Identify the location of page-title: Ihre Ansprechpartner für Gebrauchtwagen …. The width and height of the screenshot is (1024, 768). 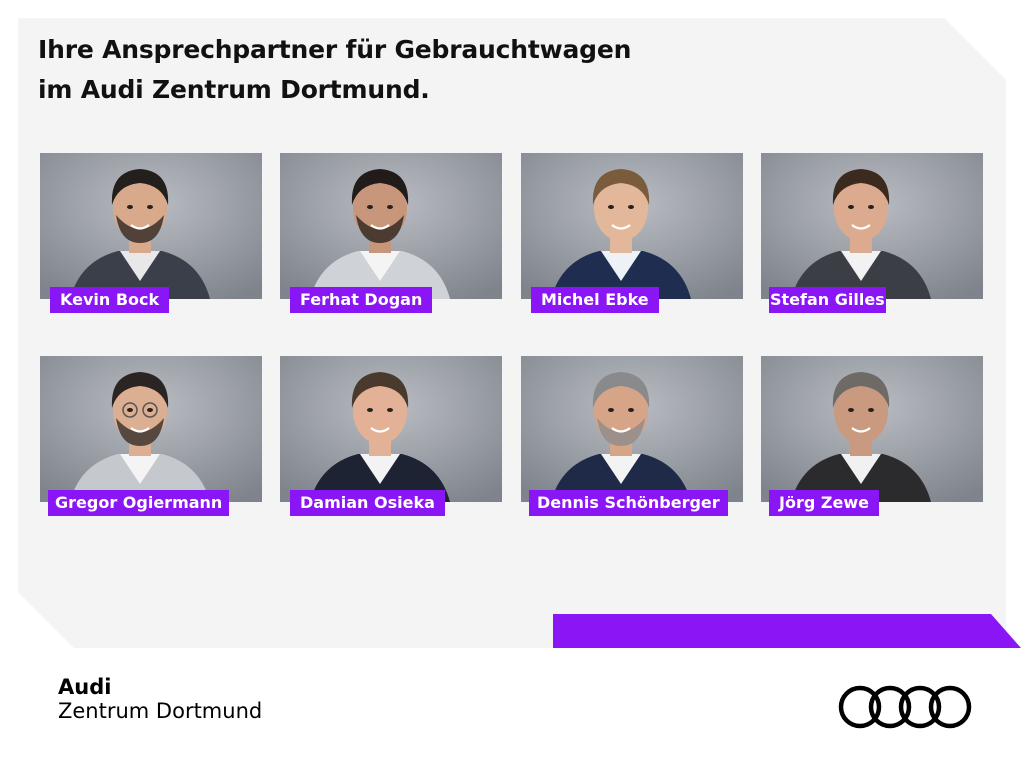
(334, 70).